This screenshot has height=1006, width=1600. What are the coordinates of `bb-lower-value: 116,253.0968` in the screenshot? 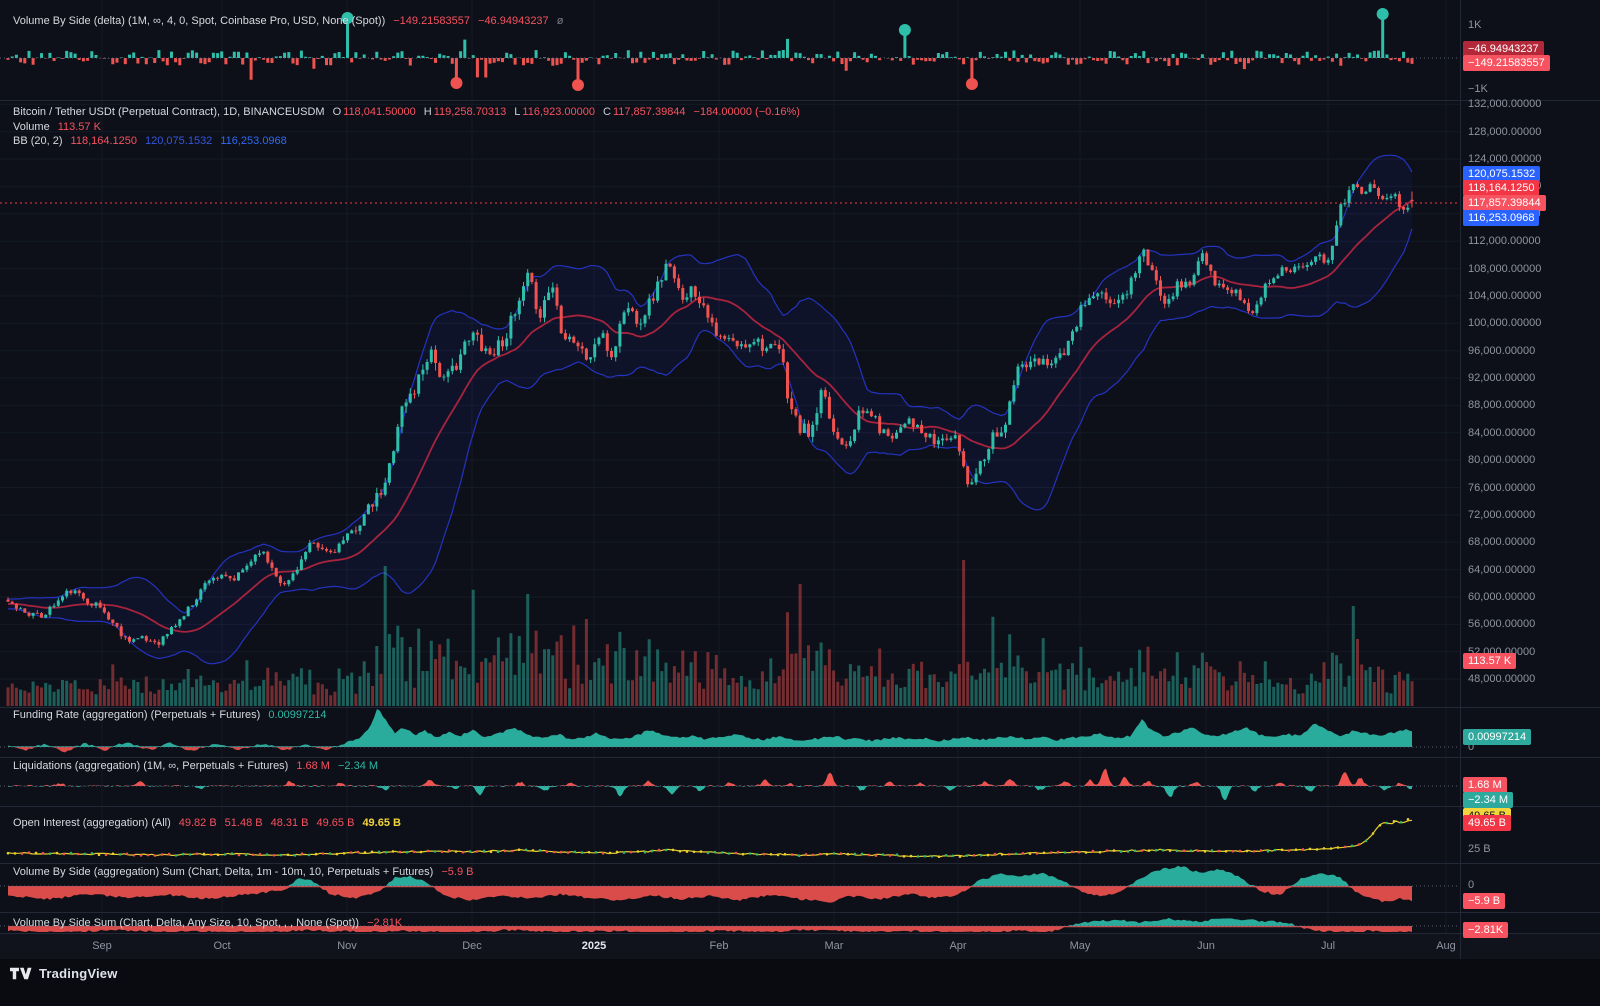 It's located at (253, 141).